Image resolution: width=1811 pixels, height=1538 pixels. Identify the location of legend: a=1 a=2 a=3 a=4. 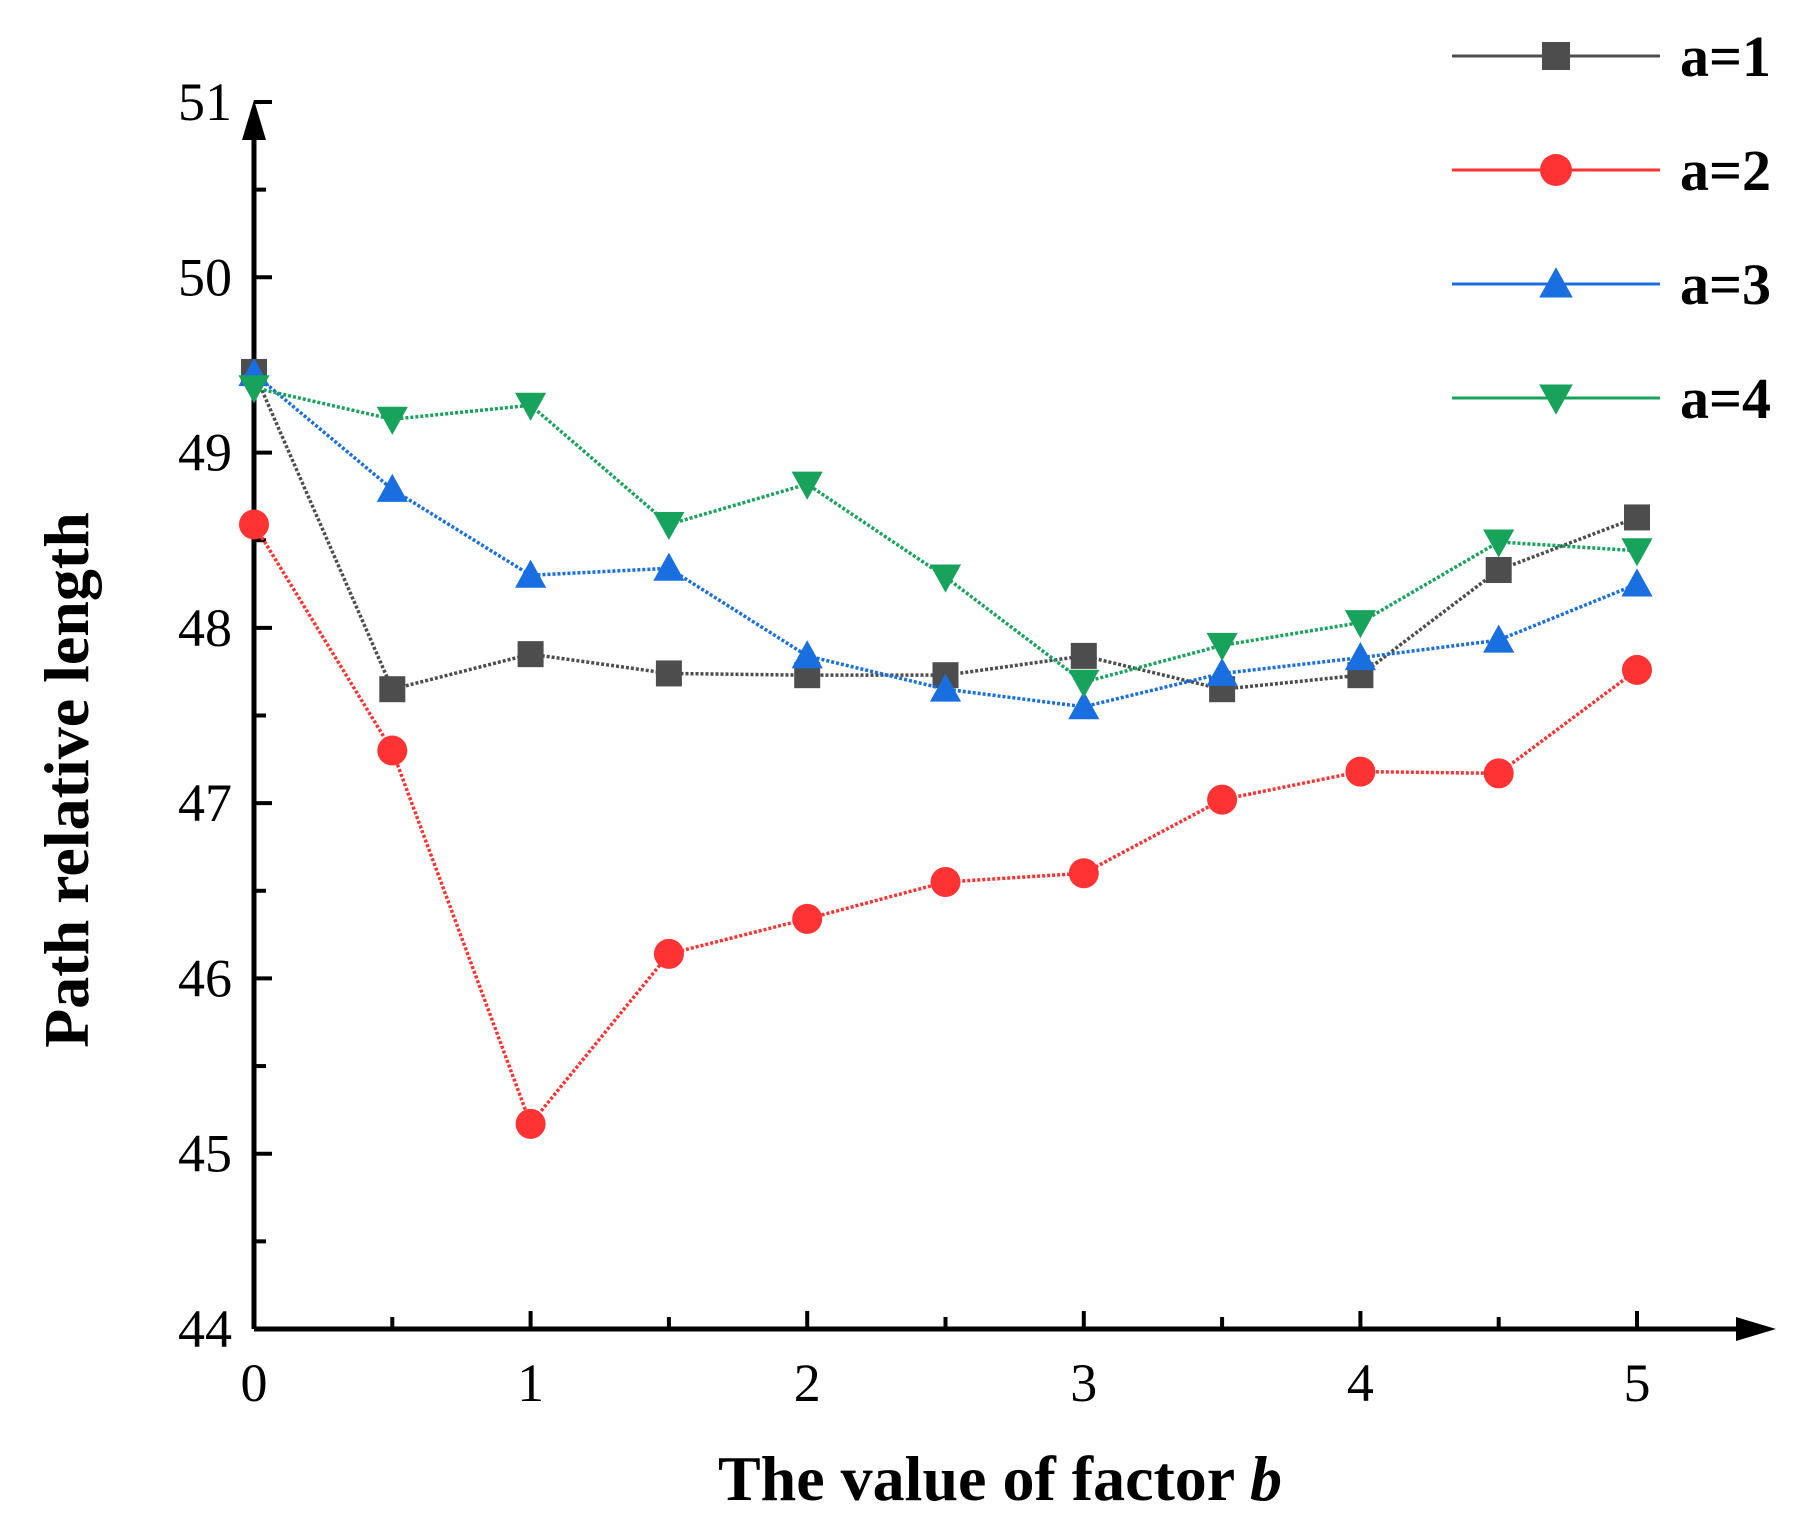
(1611, 227).